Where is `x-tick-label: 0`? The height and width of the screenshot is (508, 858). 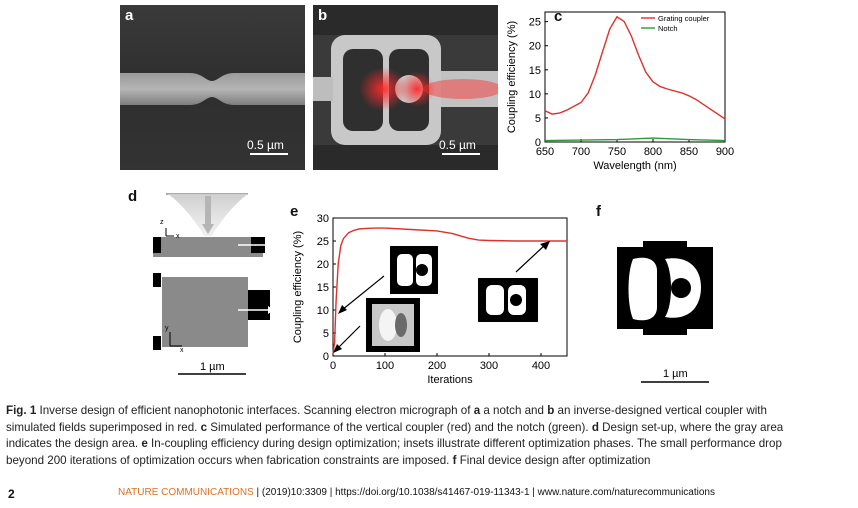 x-tick-label: 0 is located at coordinates (333, 366).